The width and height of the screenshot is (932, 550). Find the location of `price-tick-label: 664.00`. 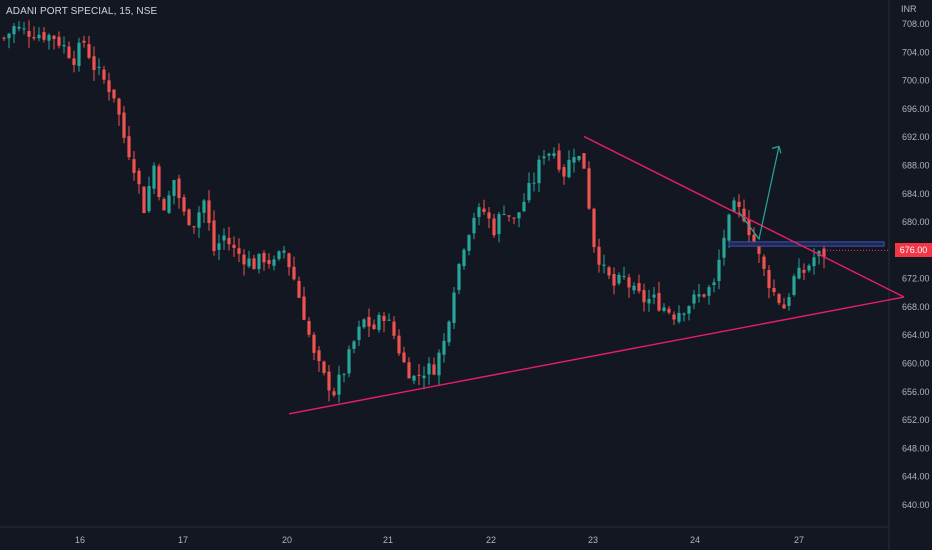

price-tick-label: 664.00 is located at coordinates (916, 335).